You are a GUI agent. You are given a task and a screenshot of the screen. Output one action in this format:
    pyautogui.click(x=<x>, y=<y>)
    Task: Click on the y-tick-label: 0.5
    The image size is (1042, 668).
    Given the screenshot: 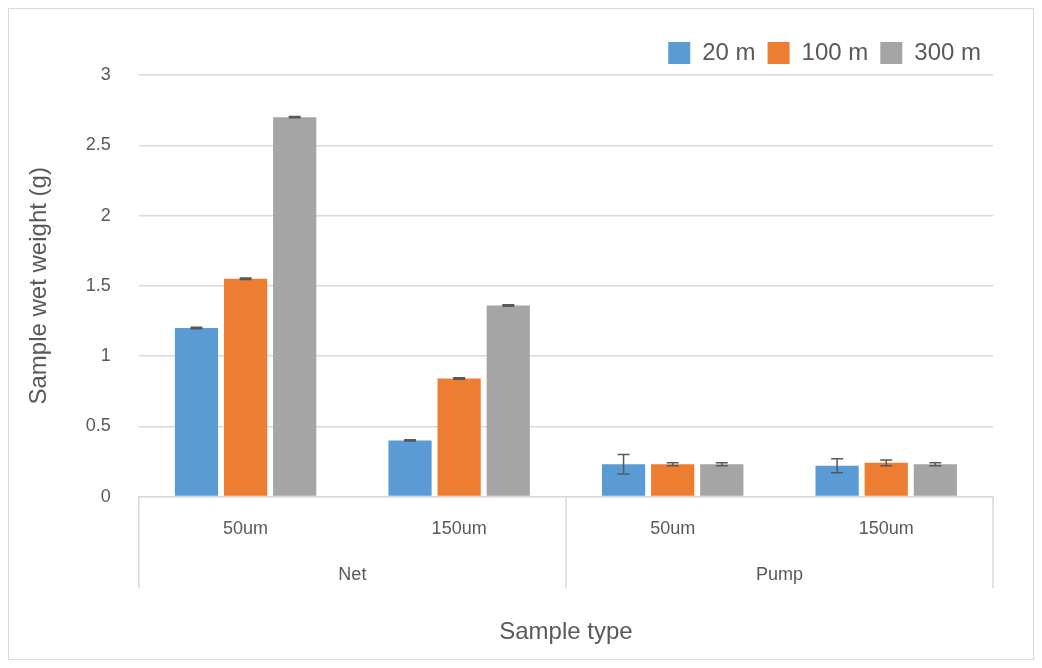 What is the action you would take?
    pyautogui.click(x=98, y=425)
    